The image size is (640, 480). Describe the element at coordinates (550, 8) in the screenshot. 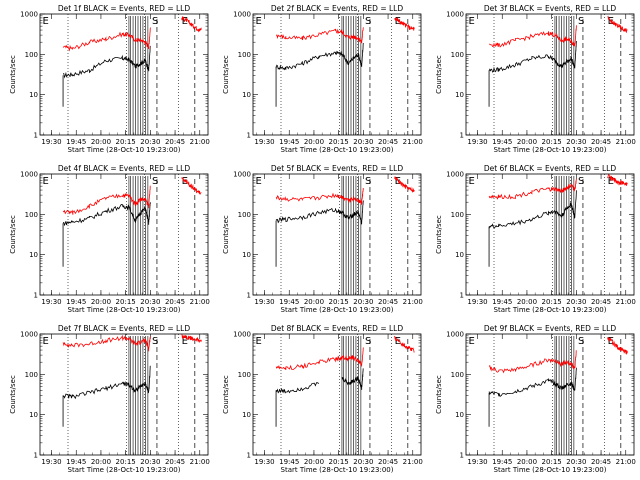

I see `panel-title: Det 3f BLACK = Events, RED = LLD` at that location.